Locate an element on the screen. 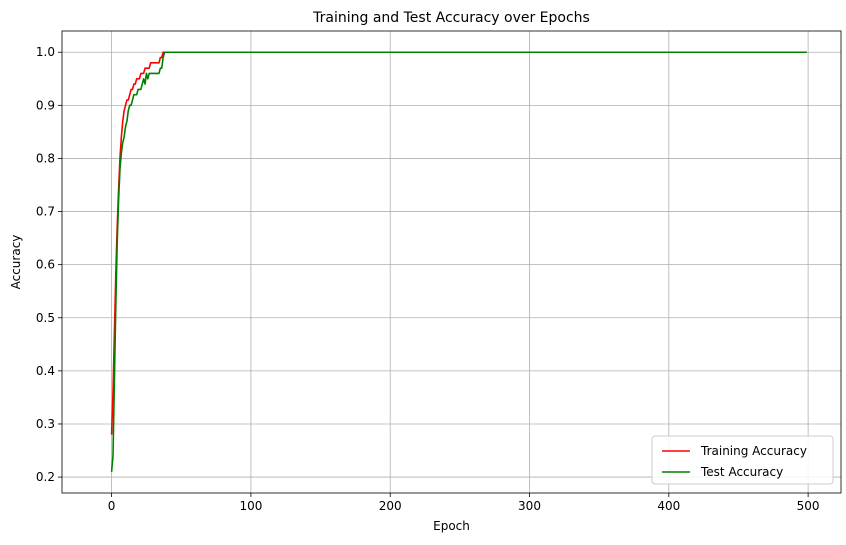  y-axis-label: Accuracy is located at coordinates (16, 262).